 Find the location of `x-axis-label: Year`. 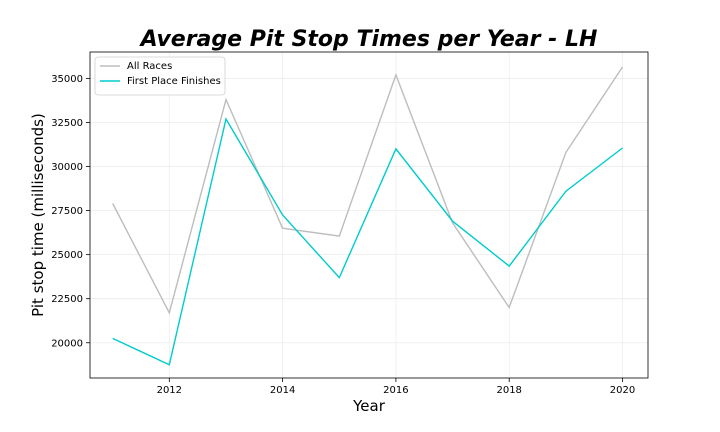

x-axis-label: Year is located at coordinates (369, 406).